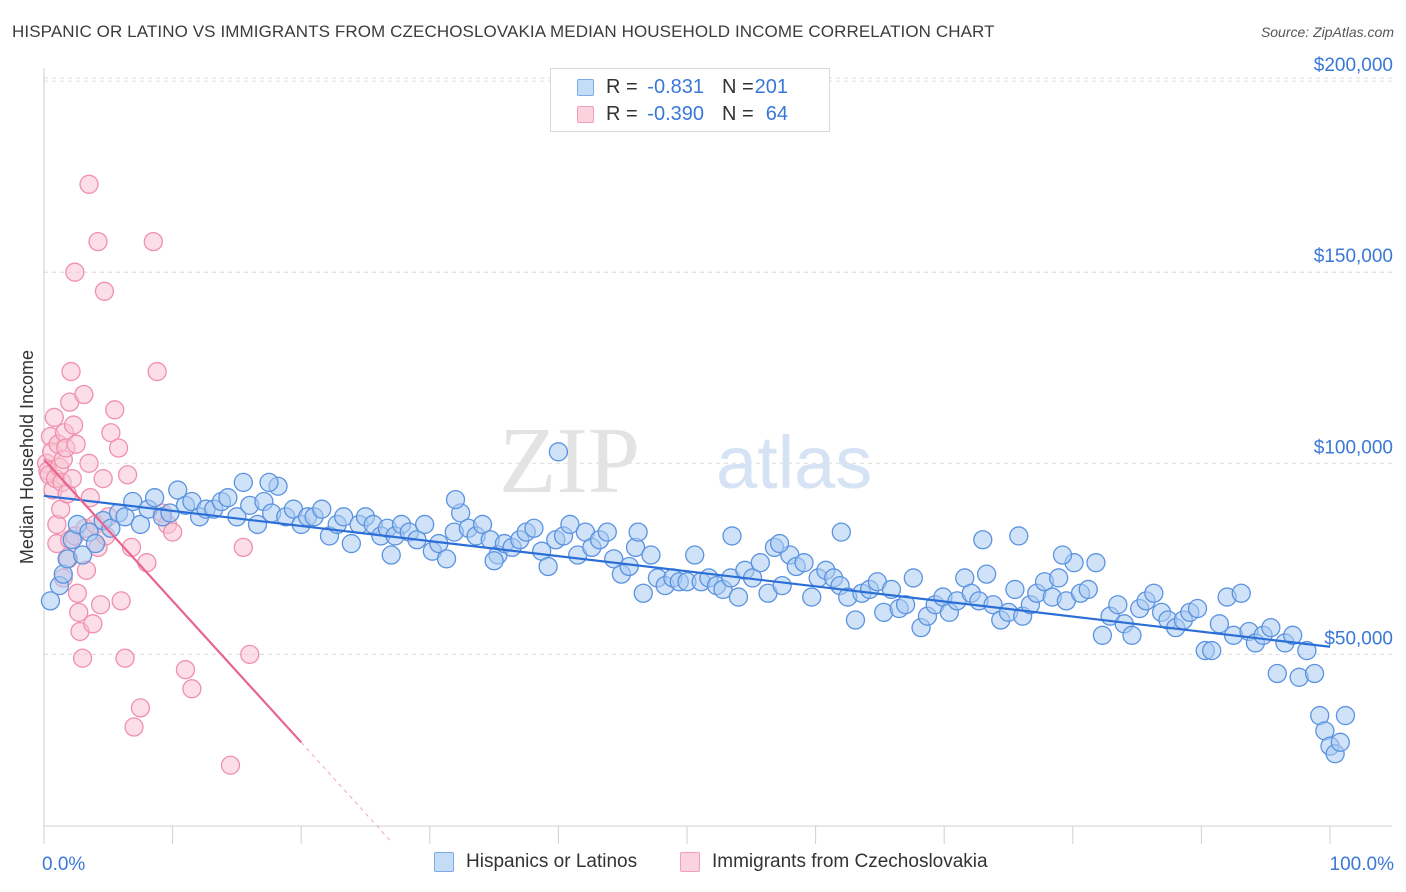  I want to click on legend-row-hispanic: R = -0.831 N = 201, so click(669, 87).